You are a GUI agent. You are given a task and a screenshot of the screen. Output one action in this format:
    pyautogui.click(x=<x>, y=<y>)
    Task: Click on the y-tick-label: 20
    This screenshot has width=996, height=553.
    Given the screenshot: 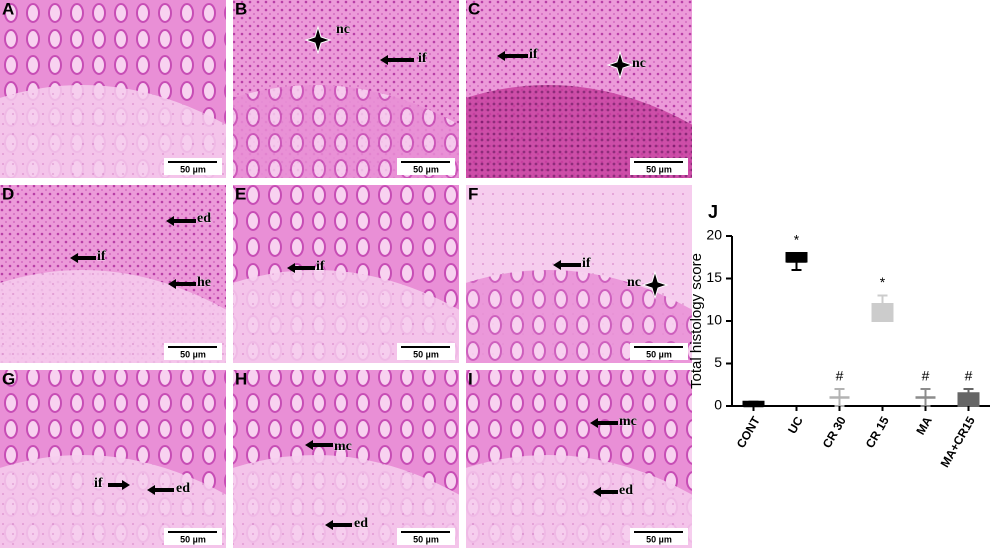 What is the action you would take?
    pyautogui.click(x=714, y=235)
    